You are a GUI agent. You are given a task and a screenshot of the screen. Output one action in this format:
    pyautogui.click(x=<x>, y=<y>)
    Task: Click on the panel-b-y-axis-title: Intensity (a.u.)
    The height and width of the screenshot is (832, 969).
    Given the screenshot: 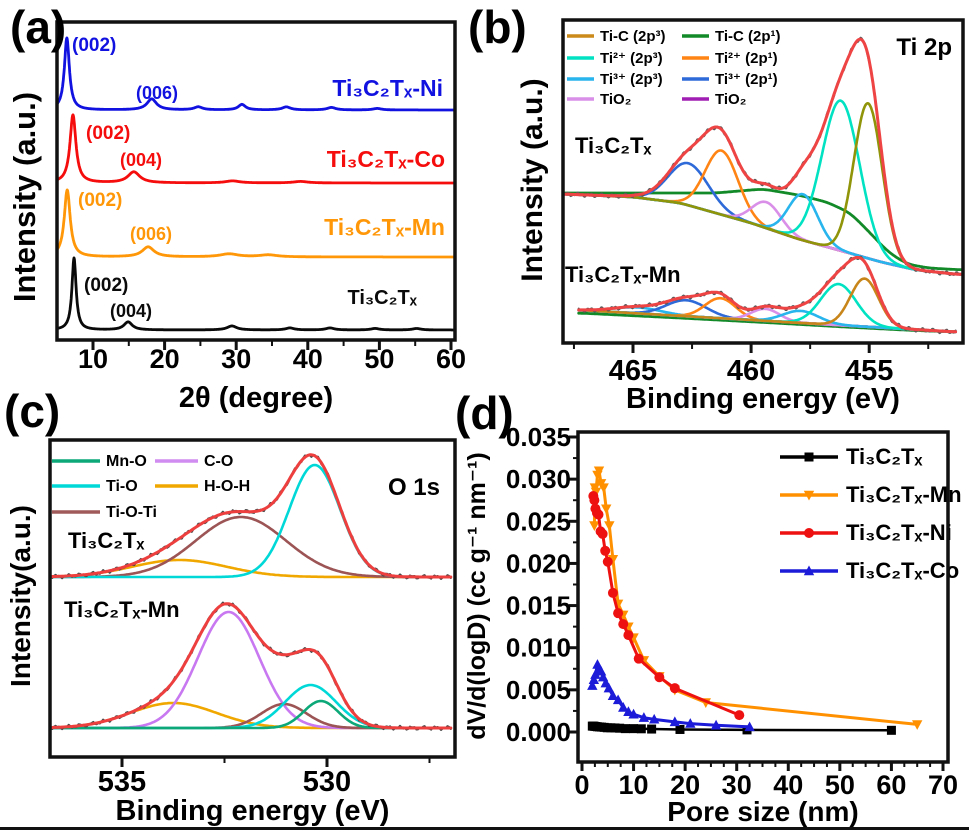 What is the action you would take?
    pyautogui.click(x=532, y=180)
    